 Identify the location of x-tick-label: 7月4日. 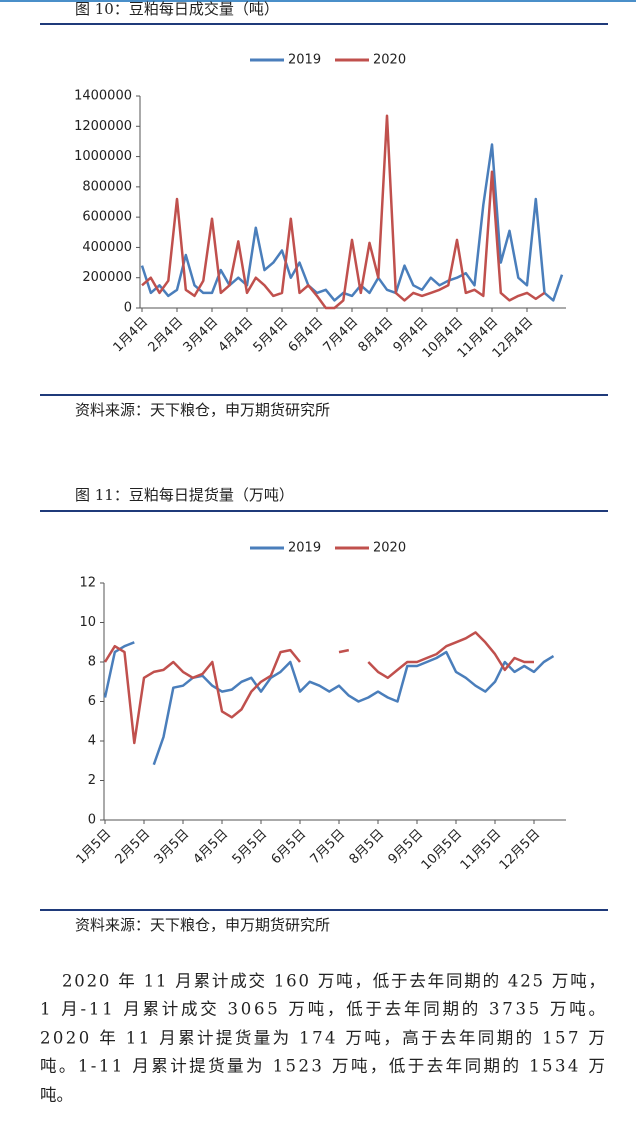
(341, 335).